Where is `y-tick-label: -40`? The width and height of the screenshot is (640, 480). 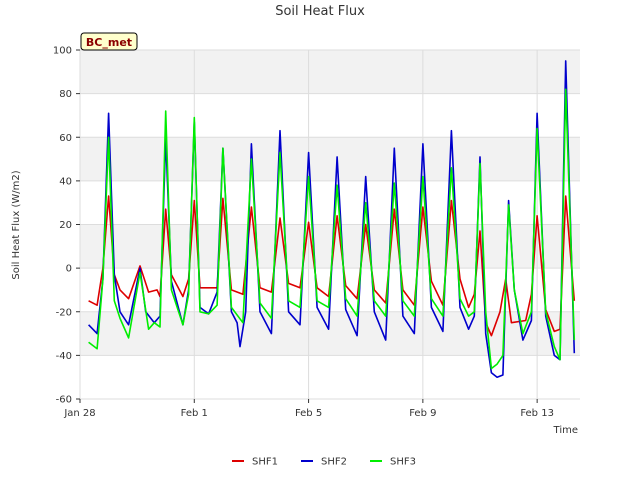 y-tick-label: -40 is located at coordinates (64, 356).